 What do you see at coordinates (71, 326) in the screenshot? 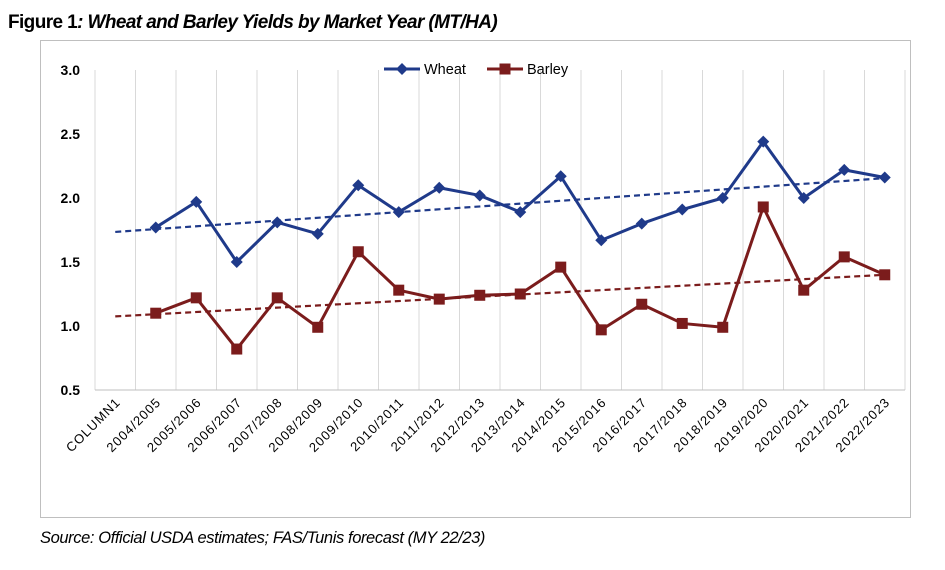
I see `y-tick-label: 1.0` at bounding box center [71, 326].